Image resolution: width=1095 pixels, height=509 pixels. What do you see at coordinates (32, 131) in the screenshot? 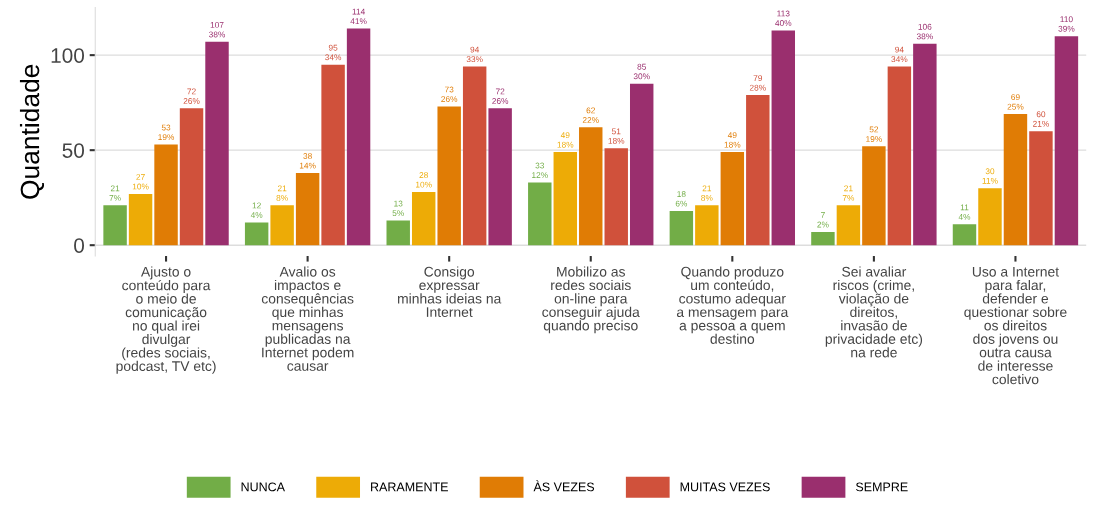
I see `y-axis-title: Quantidade` at bounding box center [32, 131].